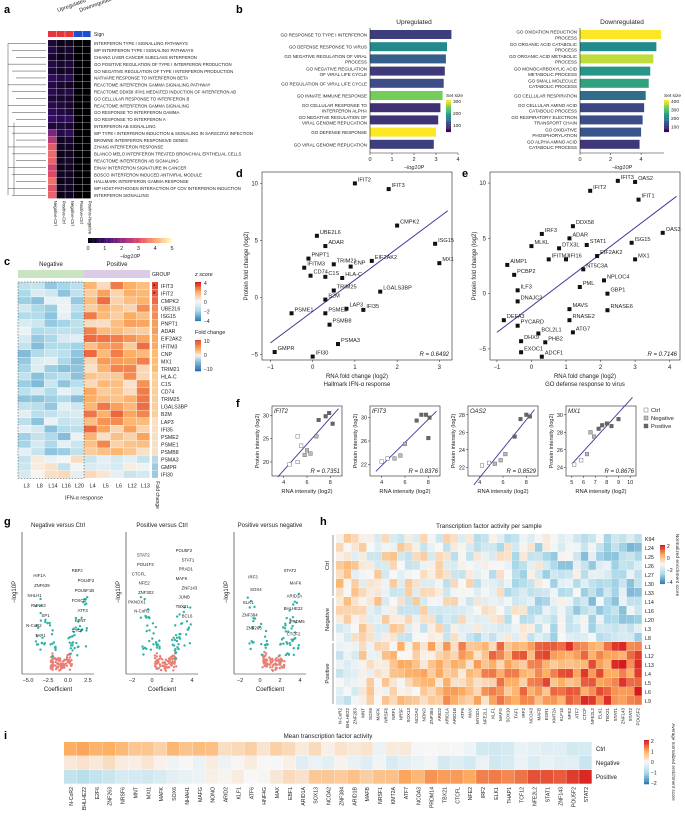 This screenshot has width=685, height=824. I want to click on i-legend-tick: 1, so click(652, 753).